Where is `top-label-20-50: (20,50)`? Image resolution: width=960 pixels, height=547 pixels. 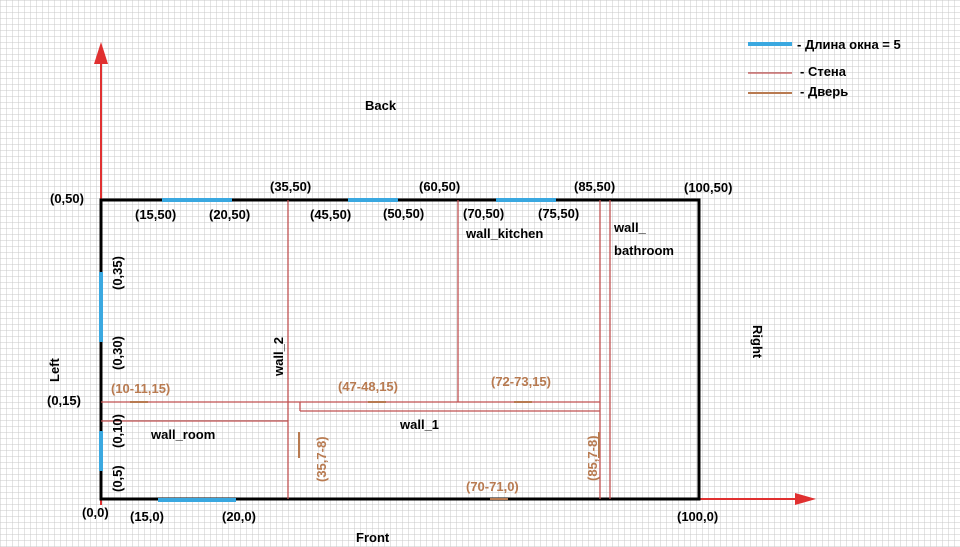 top-label-20-50: (20,50) is located at coordinates (229, 214).